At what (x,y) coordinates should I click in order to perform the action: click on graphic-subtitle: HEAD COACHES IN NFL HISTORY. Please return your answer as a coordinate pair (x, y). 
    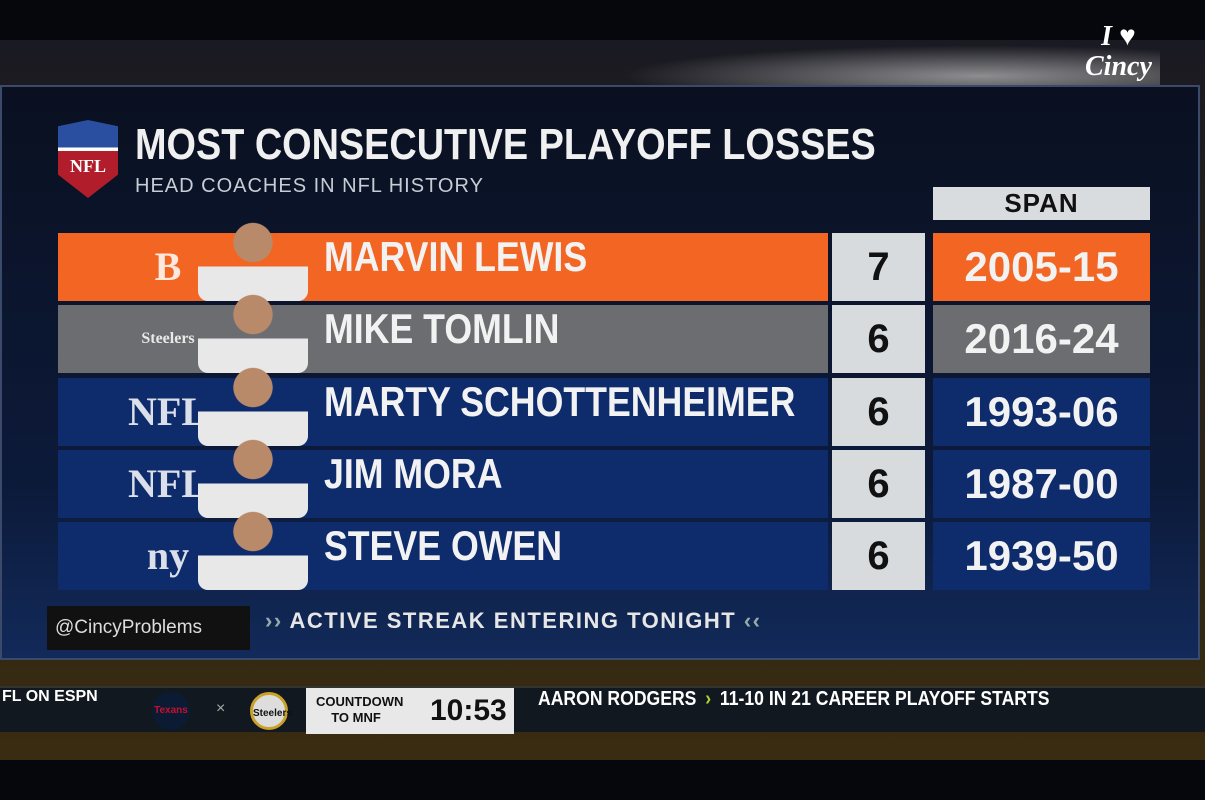
    Looking at the image, I should click on (309, 186).